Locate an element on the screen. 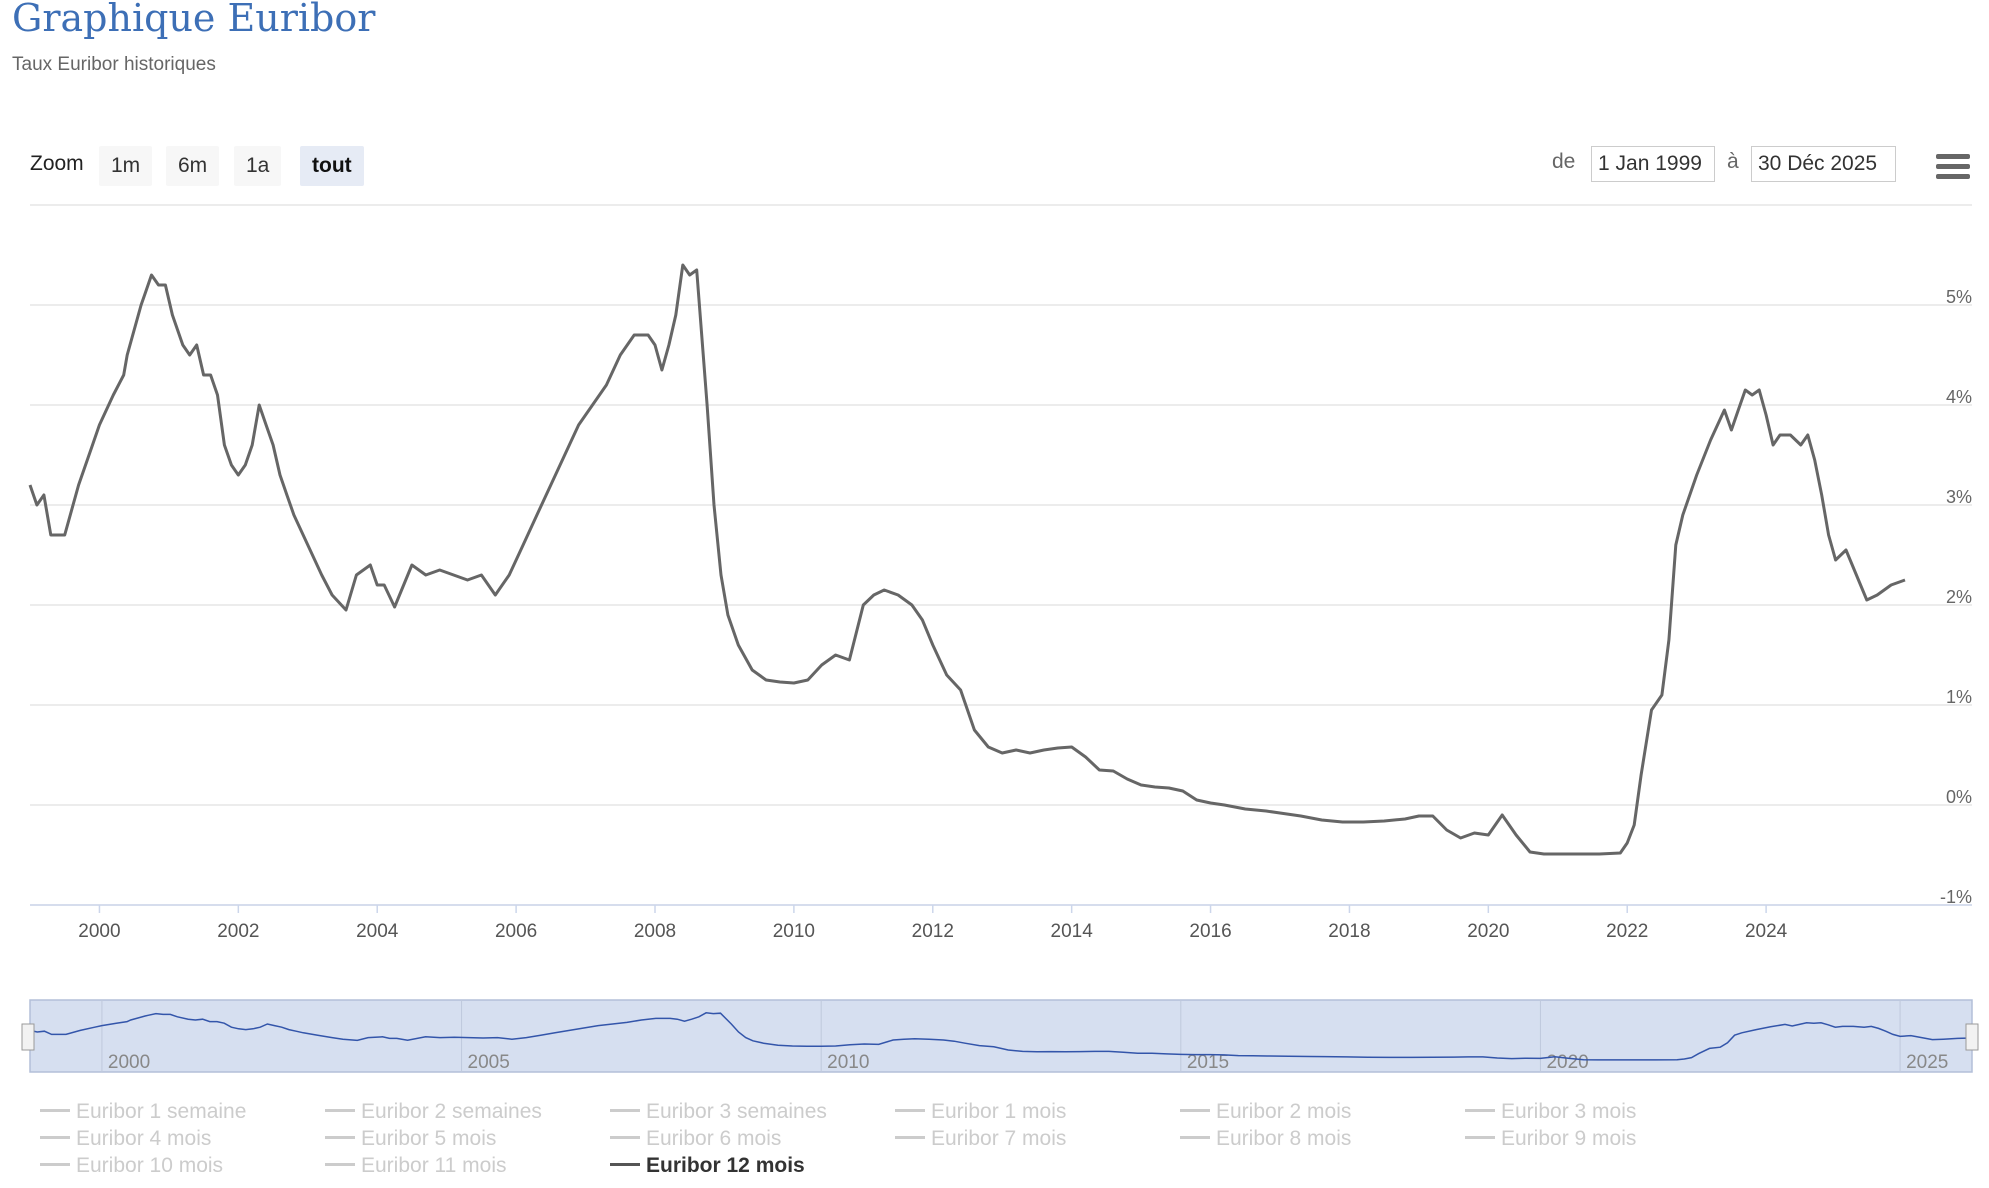  y-tick-label: 2% is located at coordinates (1959, 597).